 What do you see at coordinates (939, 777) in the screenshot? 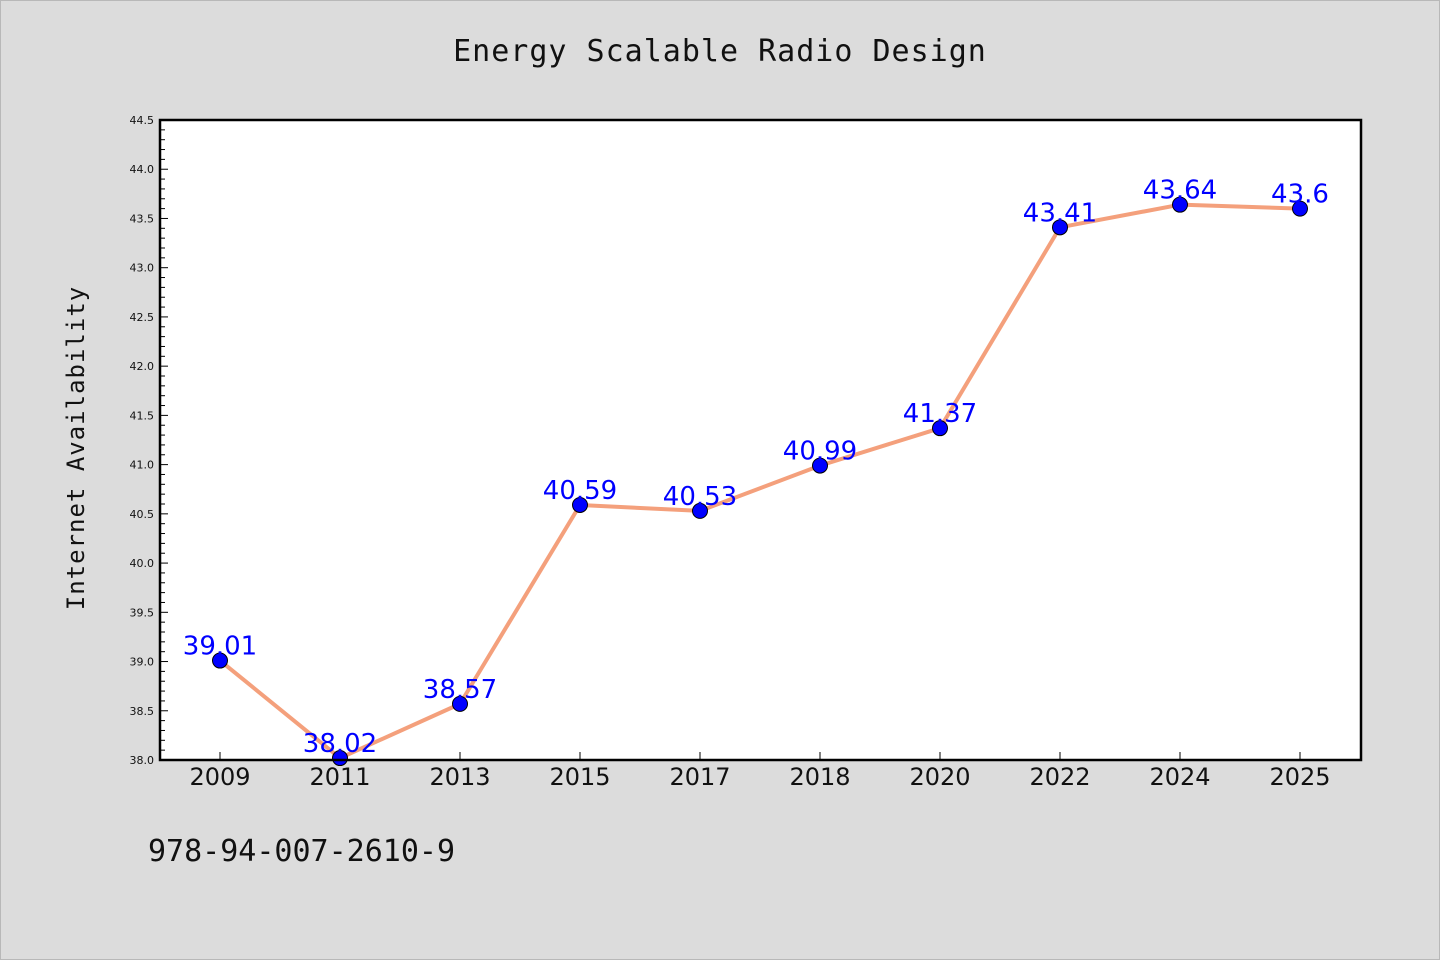
I see `x-tick-label: 2020` at bounding box center [939, 777].